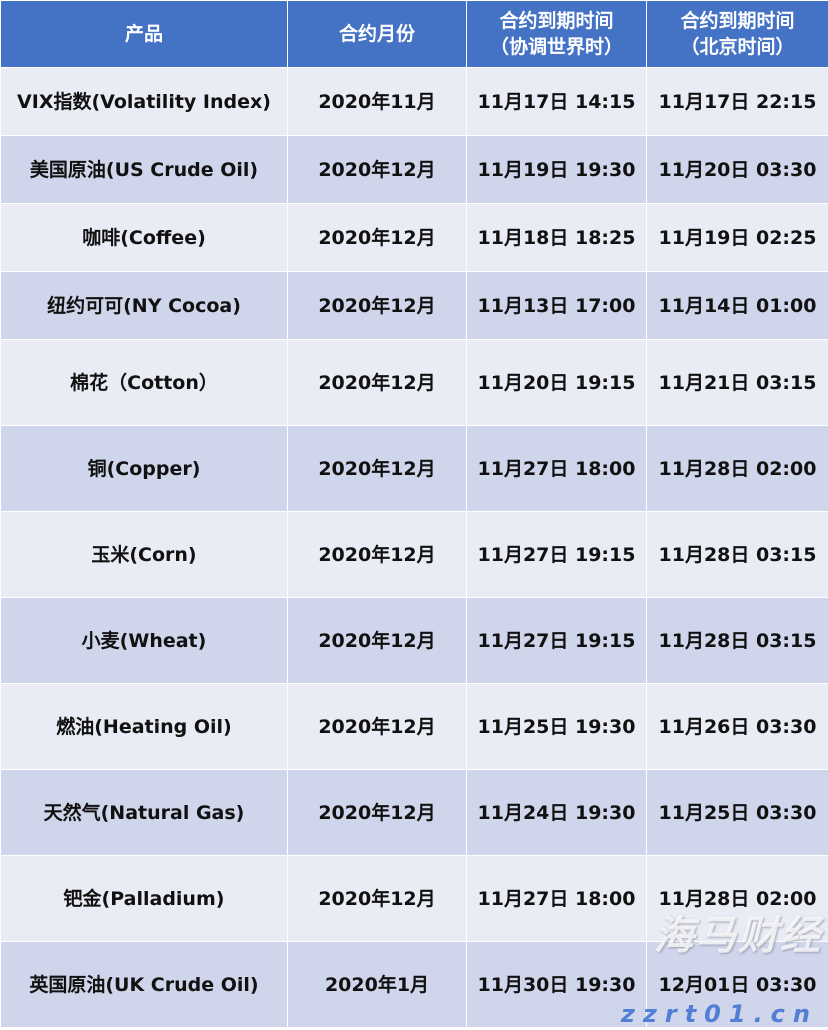 Image resolution: width=828 pixels, height=1030 pixels. I want to click on header-text: 产品, so click(143, 34).